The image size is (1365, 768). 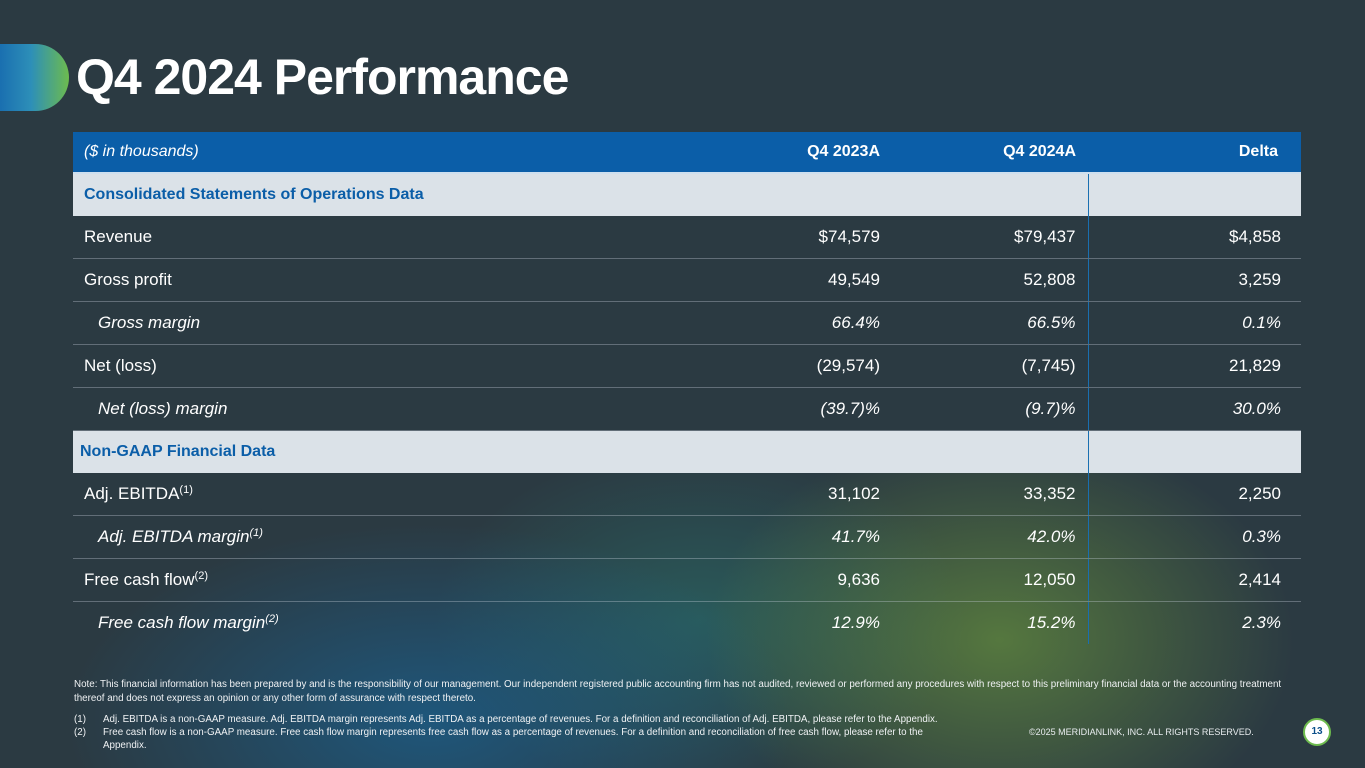 I want to click on cell-q4-2023: $74,579, so click(x=794, y=237).